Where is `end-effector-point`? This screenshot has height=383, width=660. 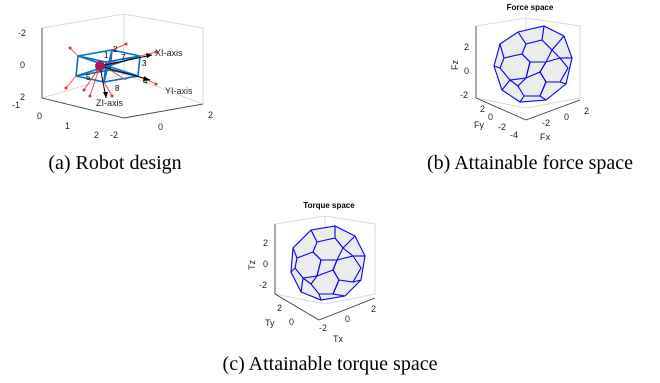 end-effector-point is located at coordinates (100, 66).